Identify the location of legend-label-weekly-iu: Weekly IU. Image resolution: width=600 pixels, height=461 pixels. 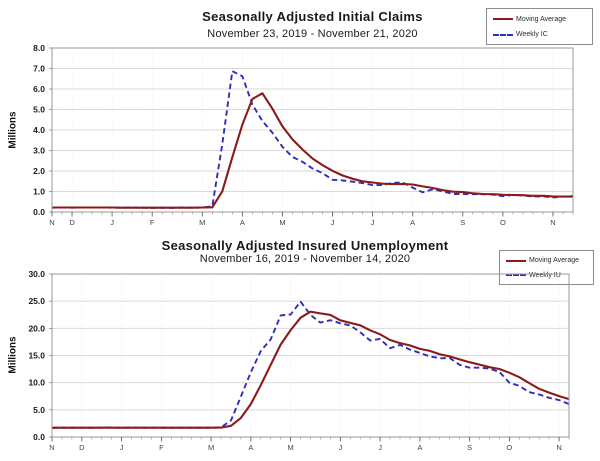
(545, 275).